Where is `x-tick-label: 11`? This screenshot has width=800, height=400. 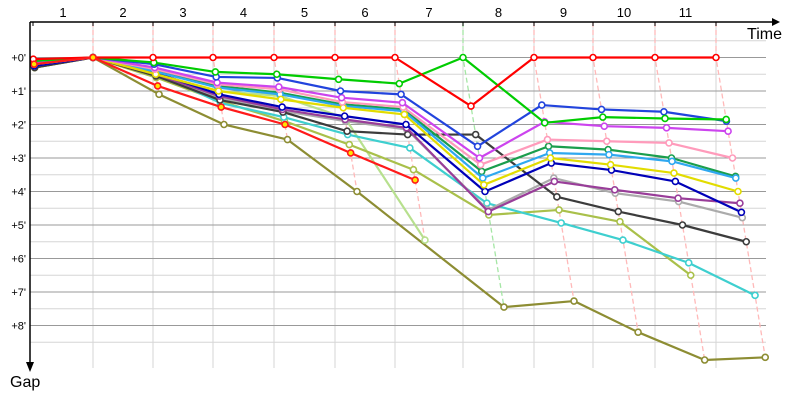
x-tick-label: 11 is located at coordinates (686, 12).